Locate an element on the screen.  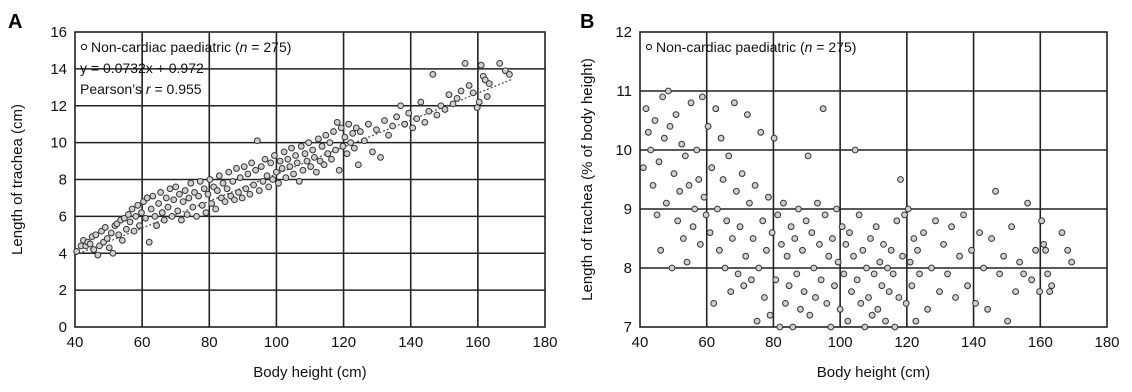
x-tick-label: 120 is located at coordinates (906, 342).